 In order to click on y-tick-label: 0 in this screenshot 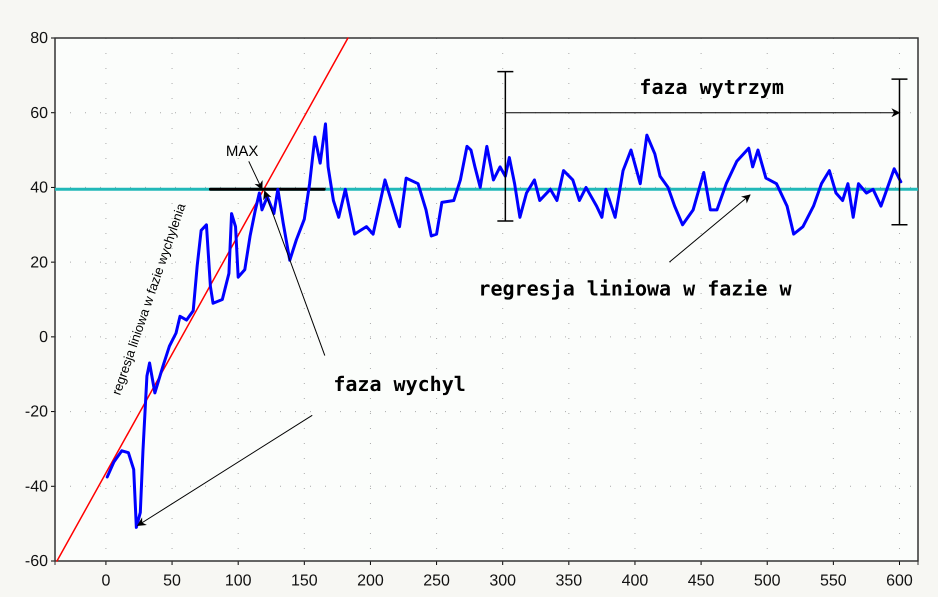, I will do `click(43, 337)`.